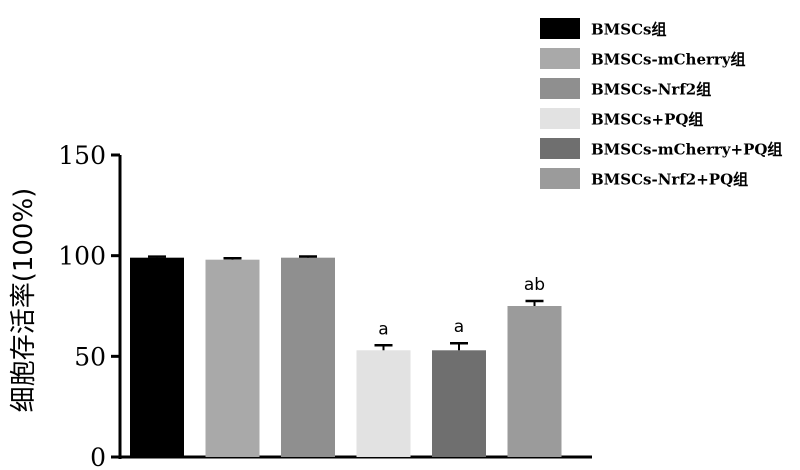 This screenshot has height=470, width=800. What do you see at coordinates (629, 30) in the screenshot?
I see `legend-label: BMSCs组` at bounding box center [629, 30].